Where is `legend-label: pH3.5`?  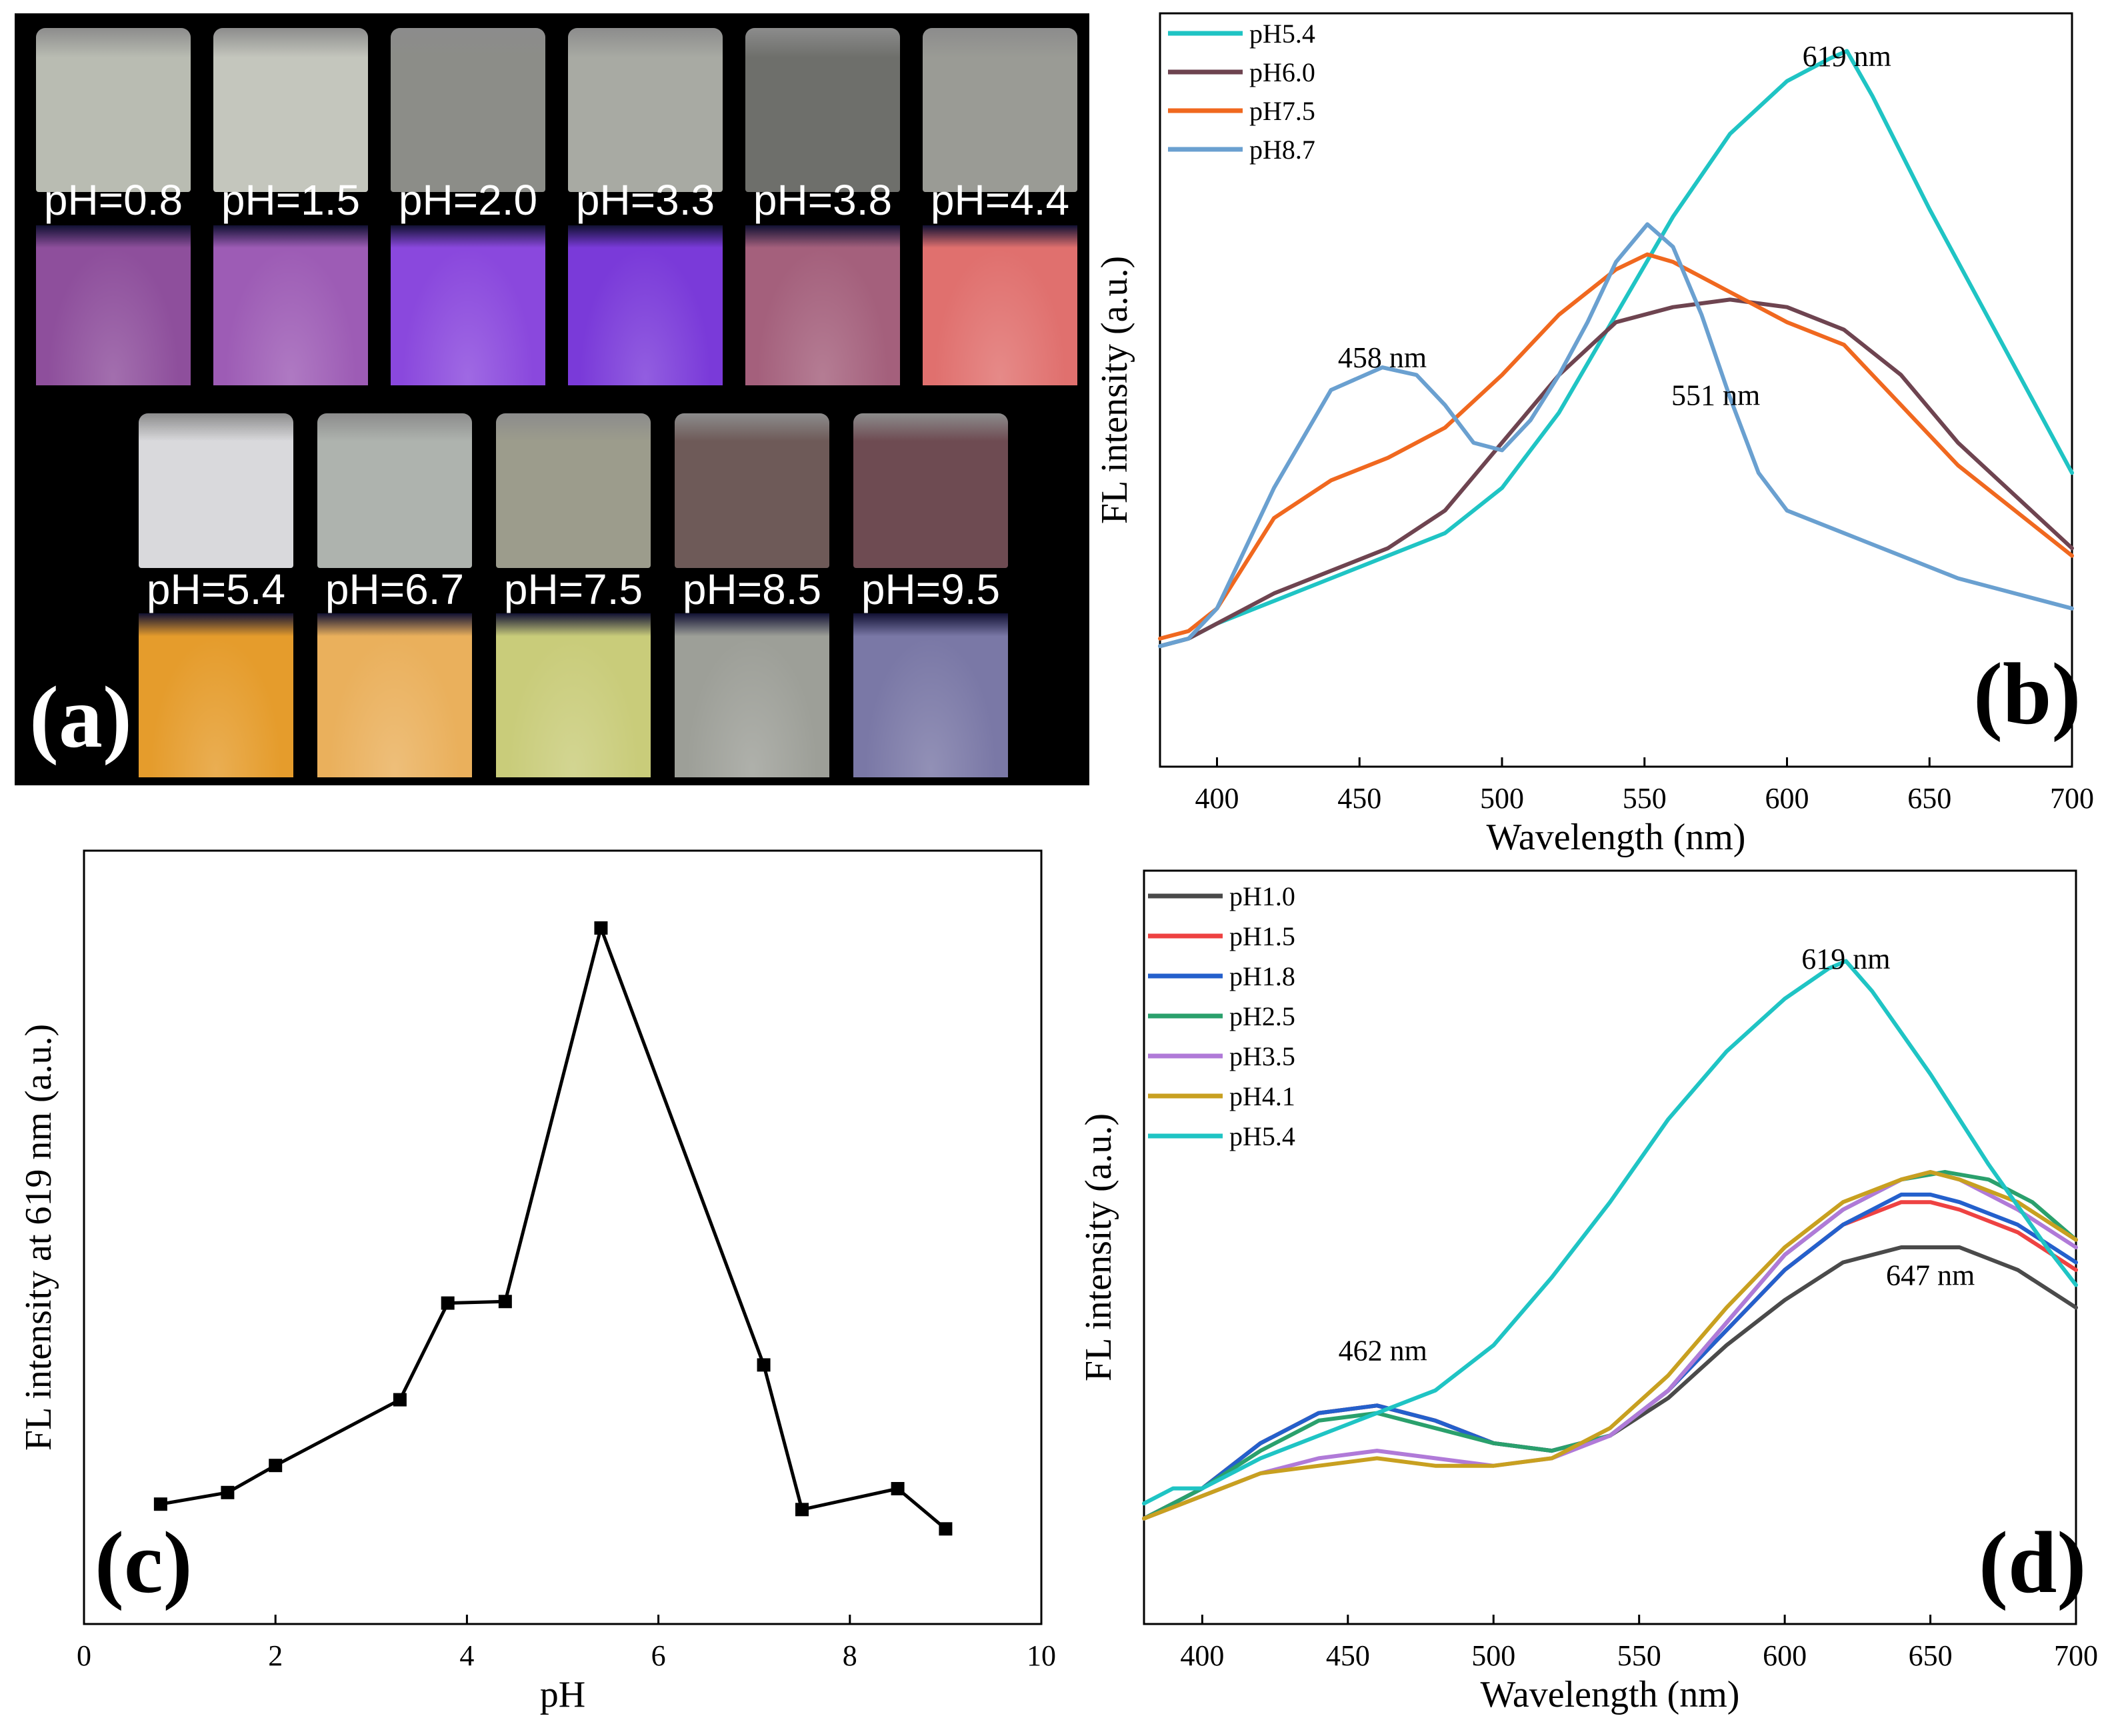 legend-label: pH3.5 is located at coordinates (1262, 1056).